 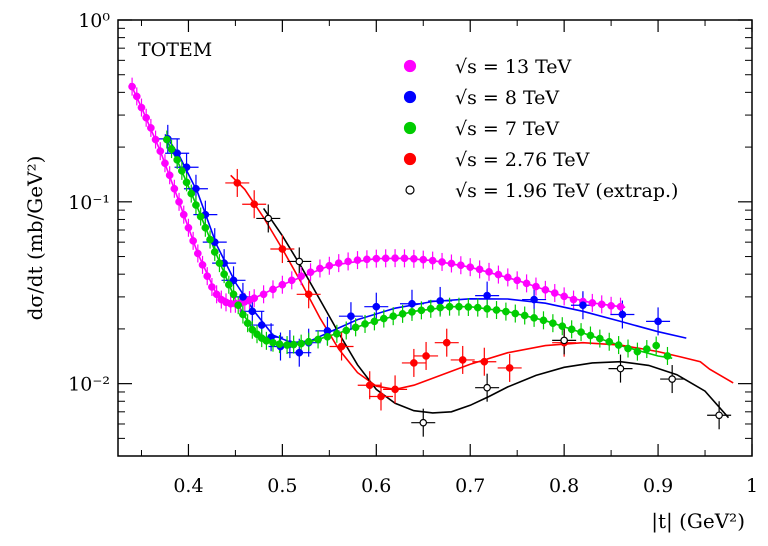 What do you see at coordinates (522, 160) in the screenshot?
I see `legend-entry: √s = 2.76 TeV` at bounding box center [522, 160].